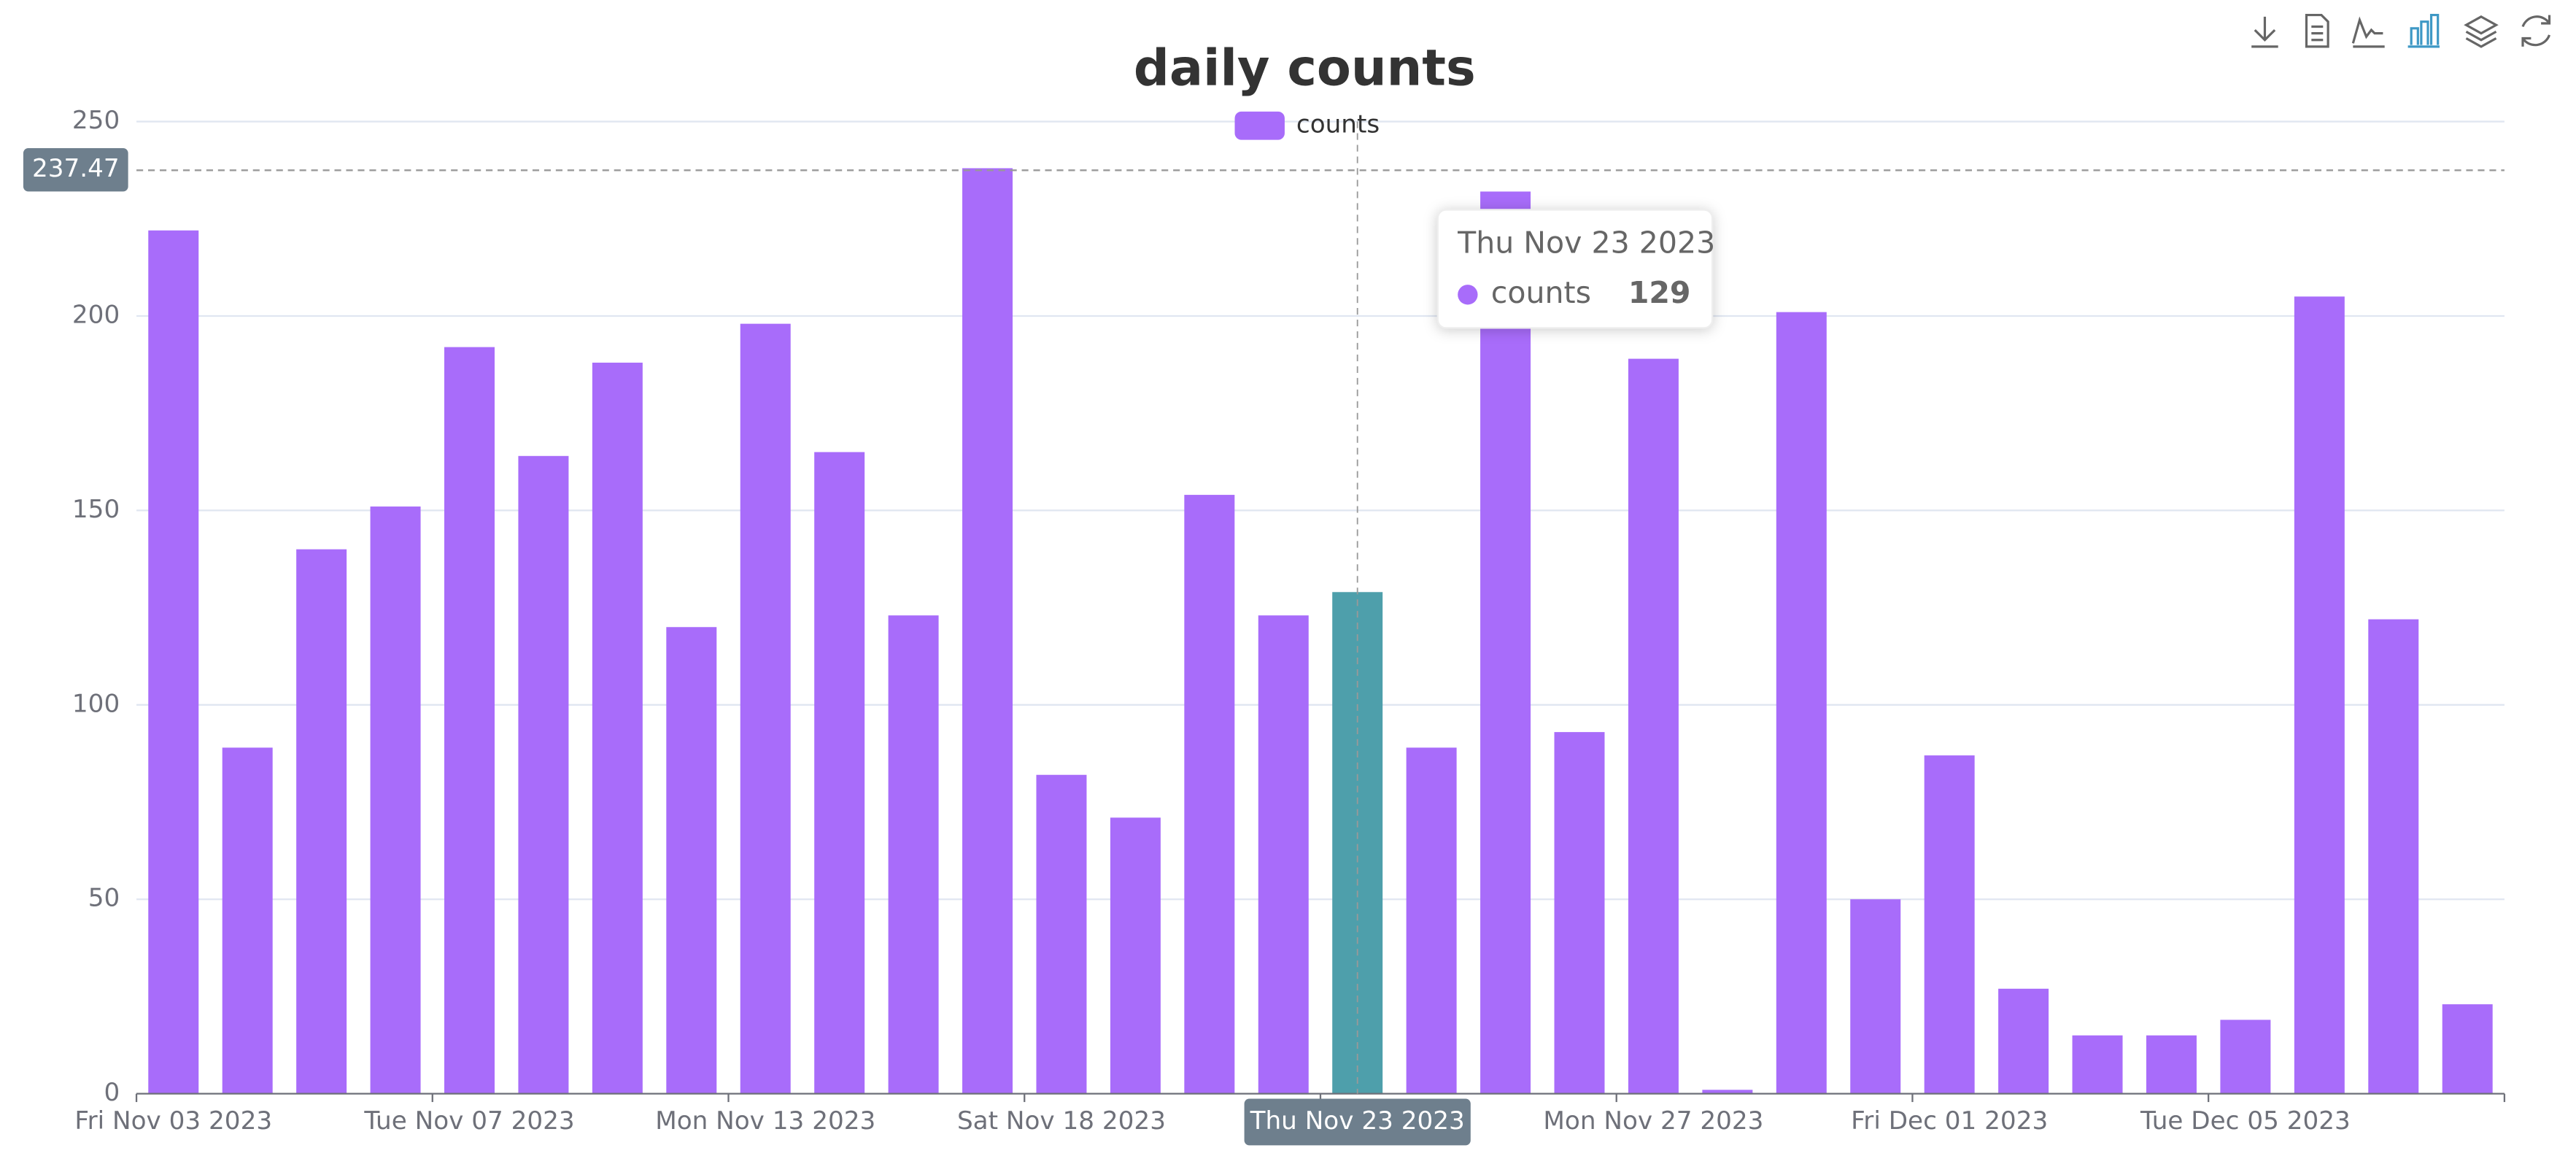 The width and height of the screenshot is (2576, 1156). What do you see at coordinates (1305, 68) in the screenshot?
I see `chart-title: daily counts` at bounding box center [1305, 68].